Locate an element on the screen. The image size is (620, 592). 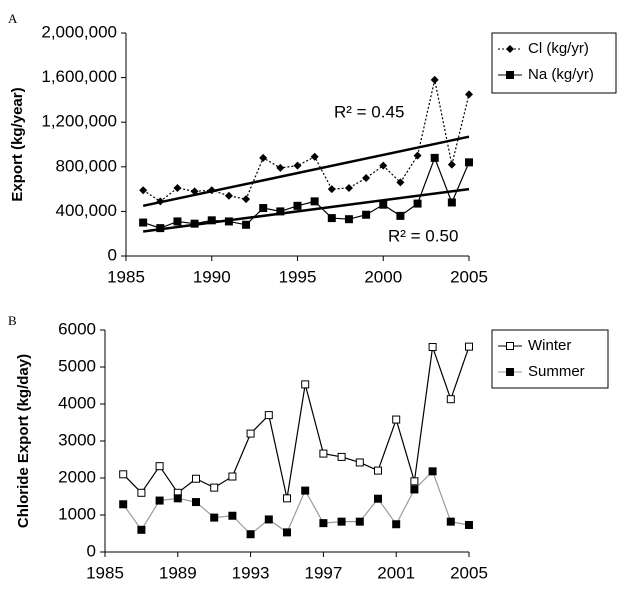
y-tick-label: 800,000 is located at coordinates (86, 165).